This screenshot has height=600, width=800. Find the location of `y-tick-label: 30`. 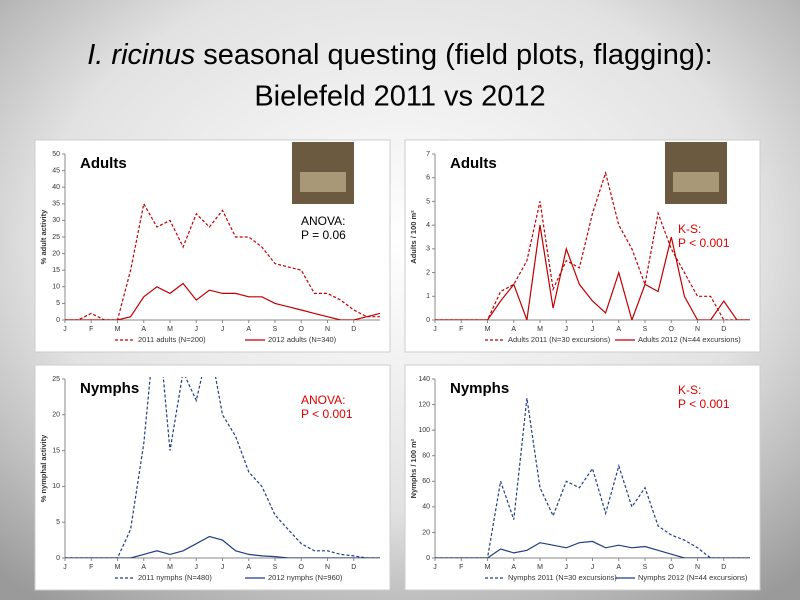

y-tick-label: 30 is located at coordinates (56, 220).